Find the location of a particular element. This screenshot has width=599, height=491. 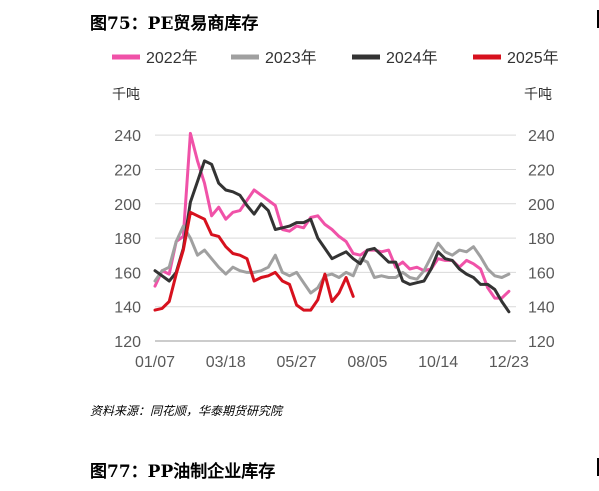

x-tick-label: 03/18 is located at coordinates (226, 362).